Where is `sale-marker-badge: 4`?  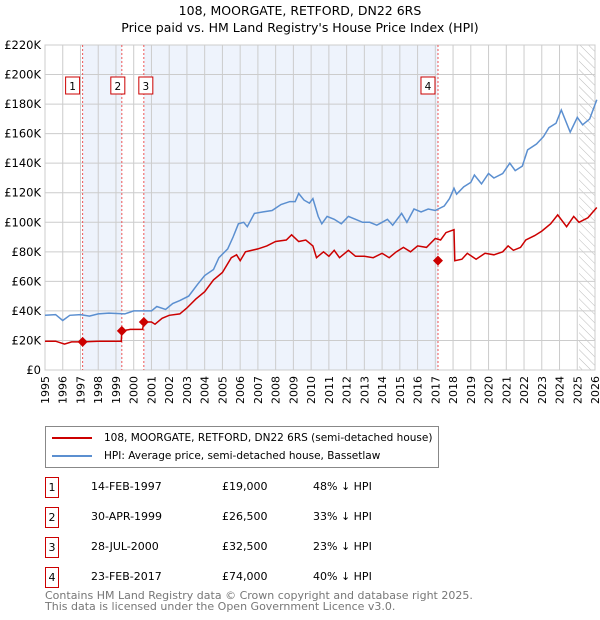 sale-marker-badge: 4 is located at coordinates (52, 577).